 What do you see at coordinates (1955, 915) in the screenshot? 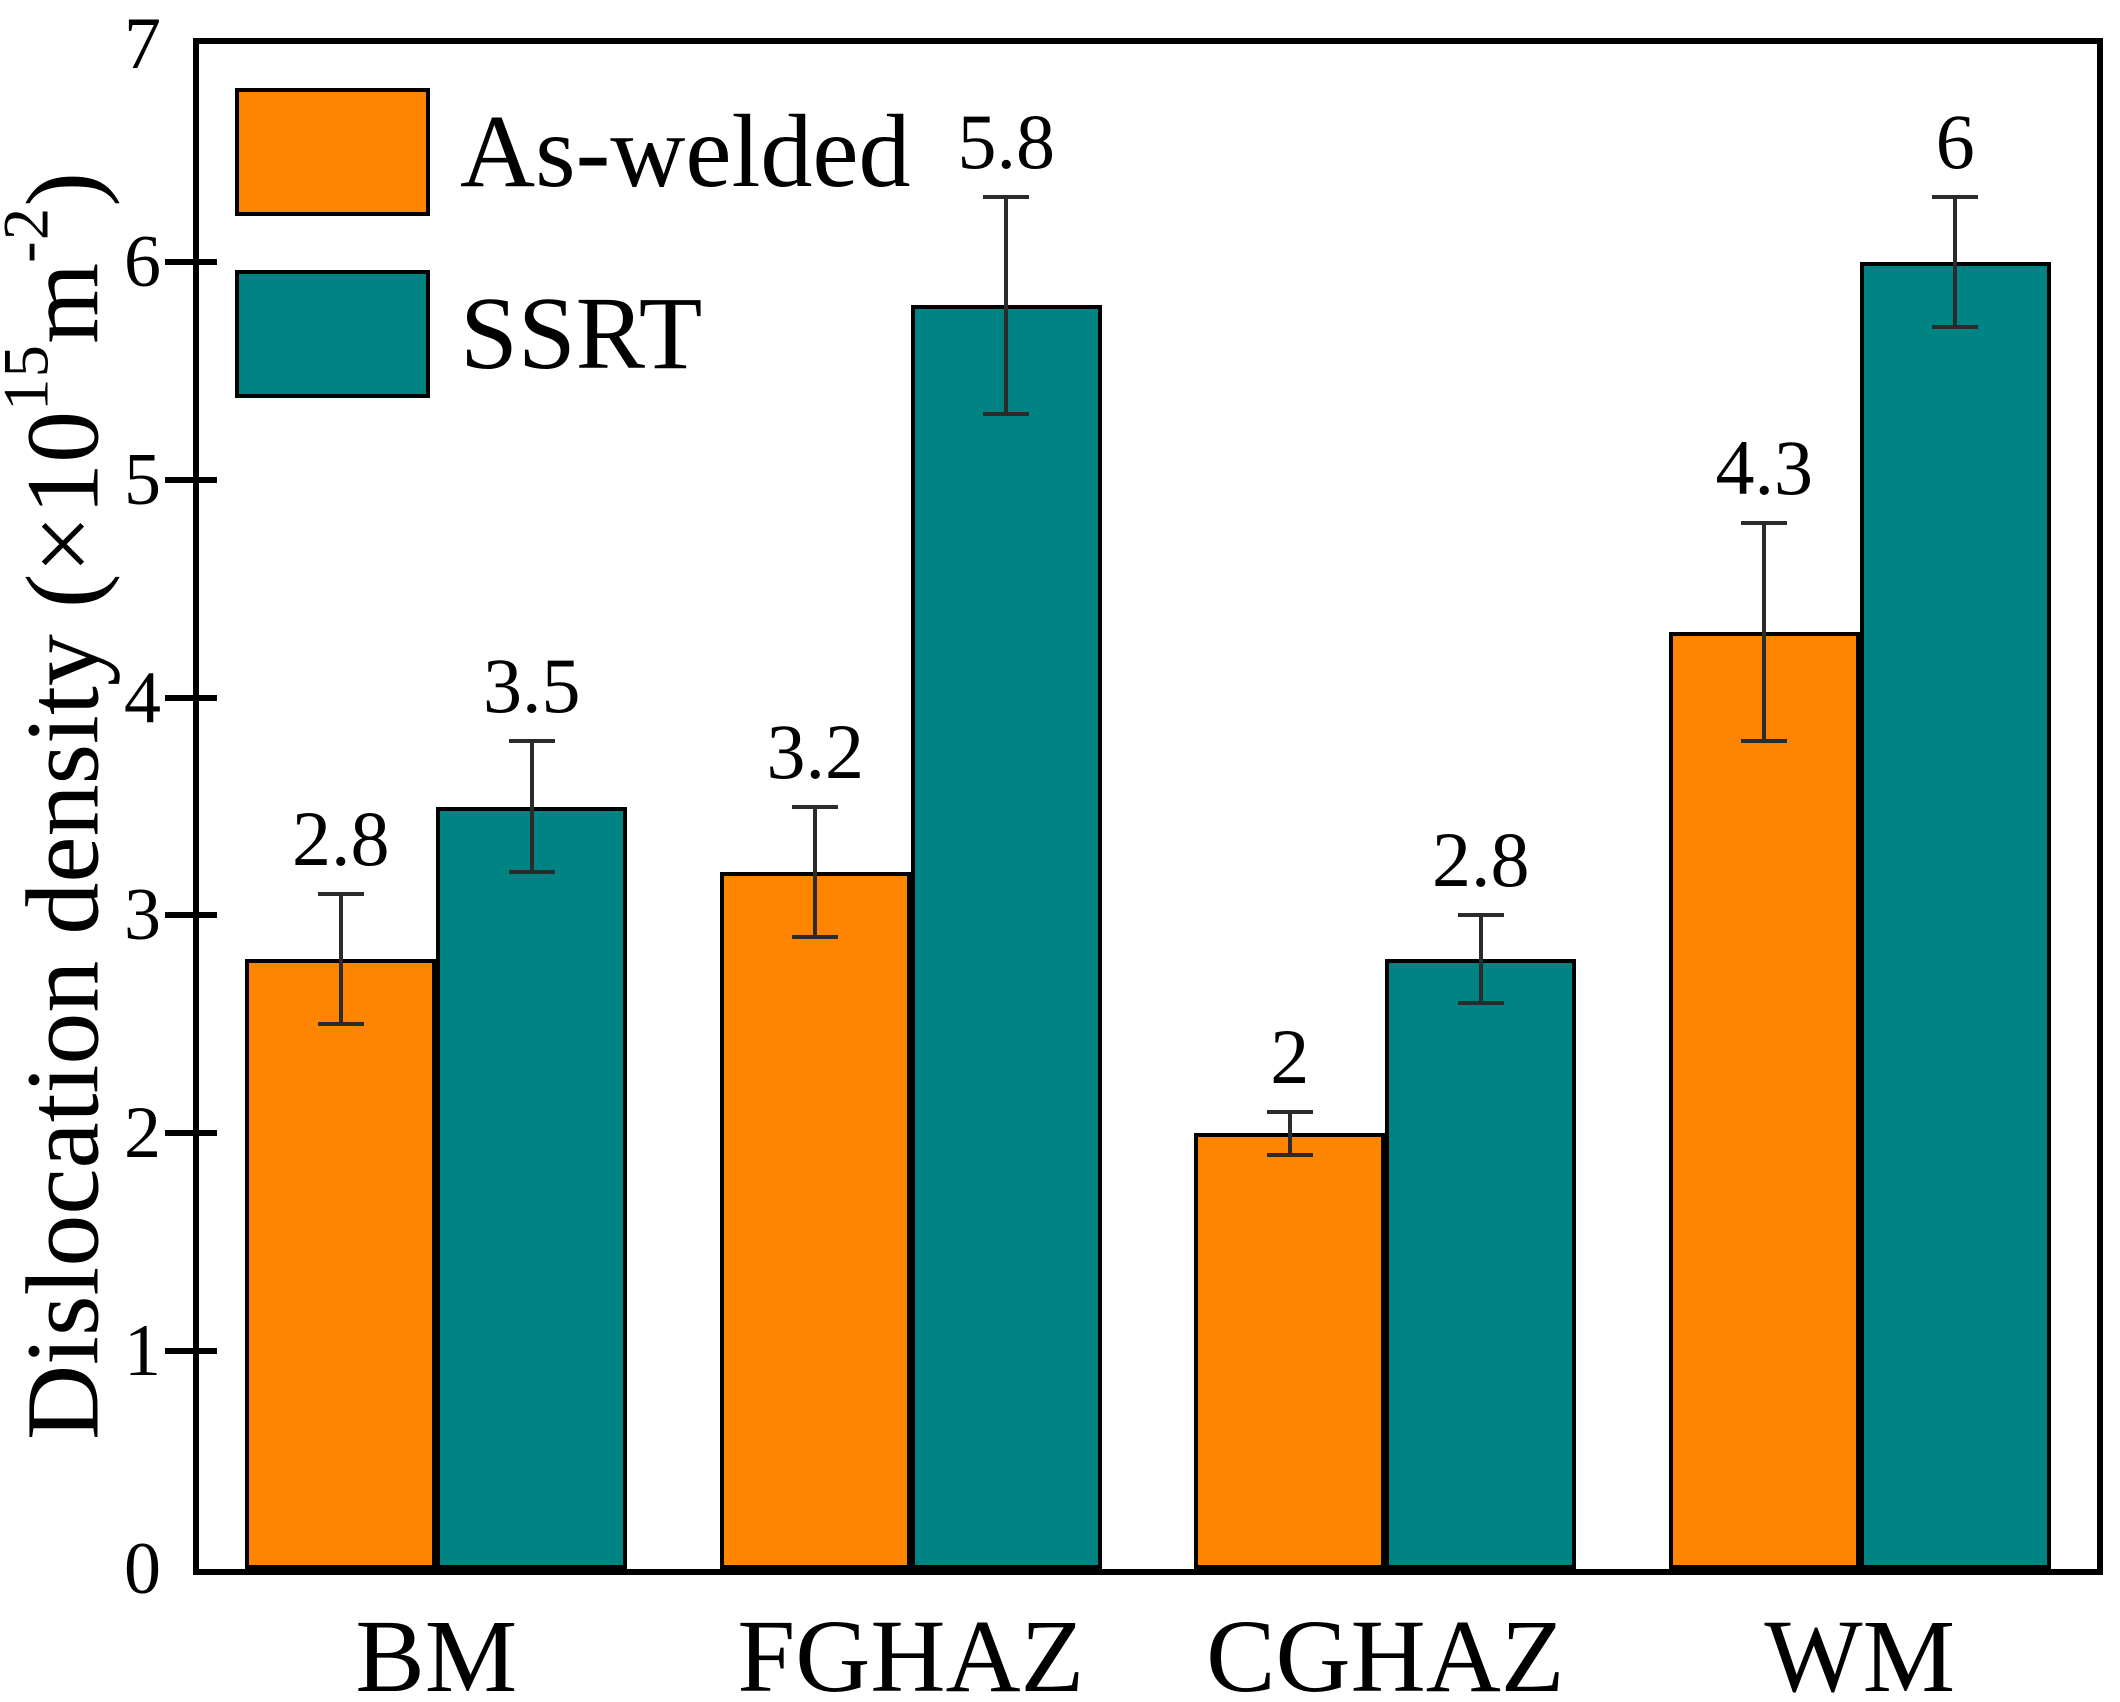
I see `bar-ssrt-wm` at bounding box center [1955, 915].